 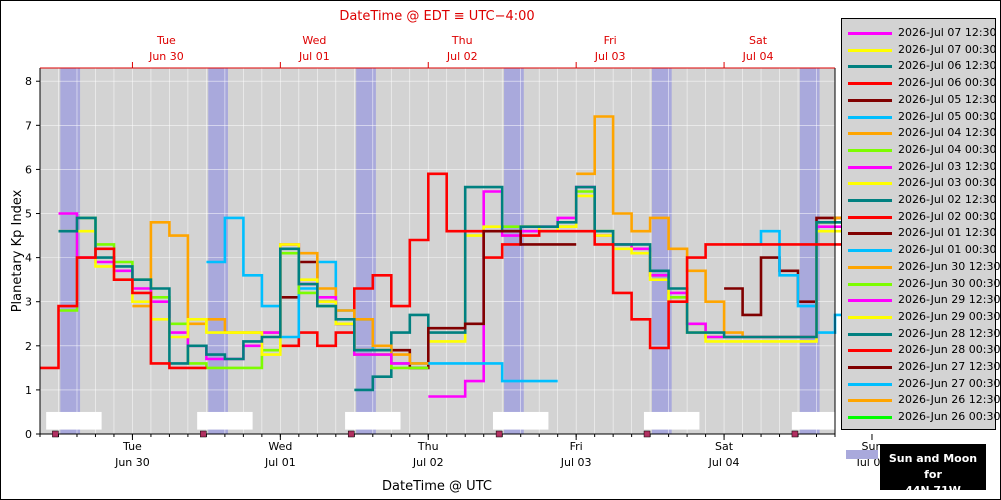 I want to click on y-tick-label: 5, so click(x=28, y=214).